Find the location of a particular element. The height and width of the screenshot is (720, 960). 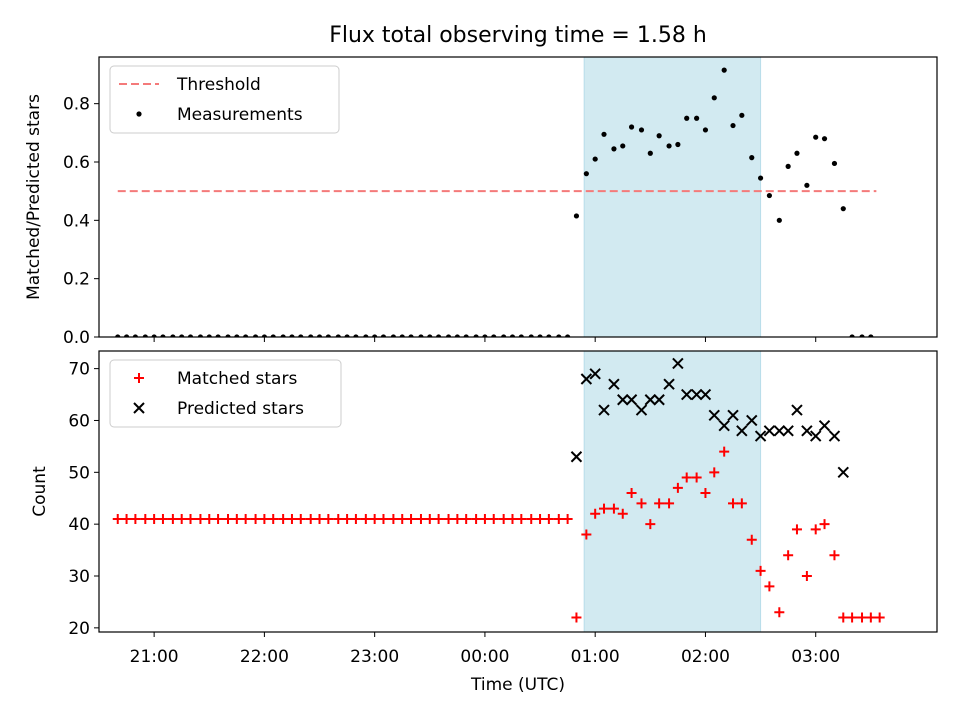

x-tick-label: 03:00 is located at coordinates (815, 657).